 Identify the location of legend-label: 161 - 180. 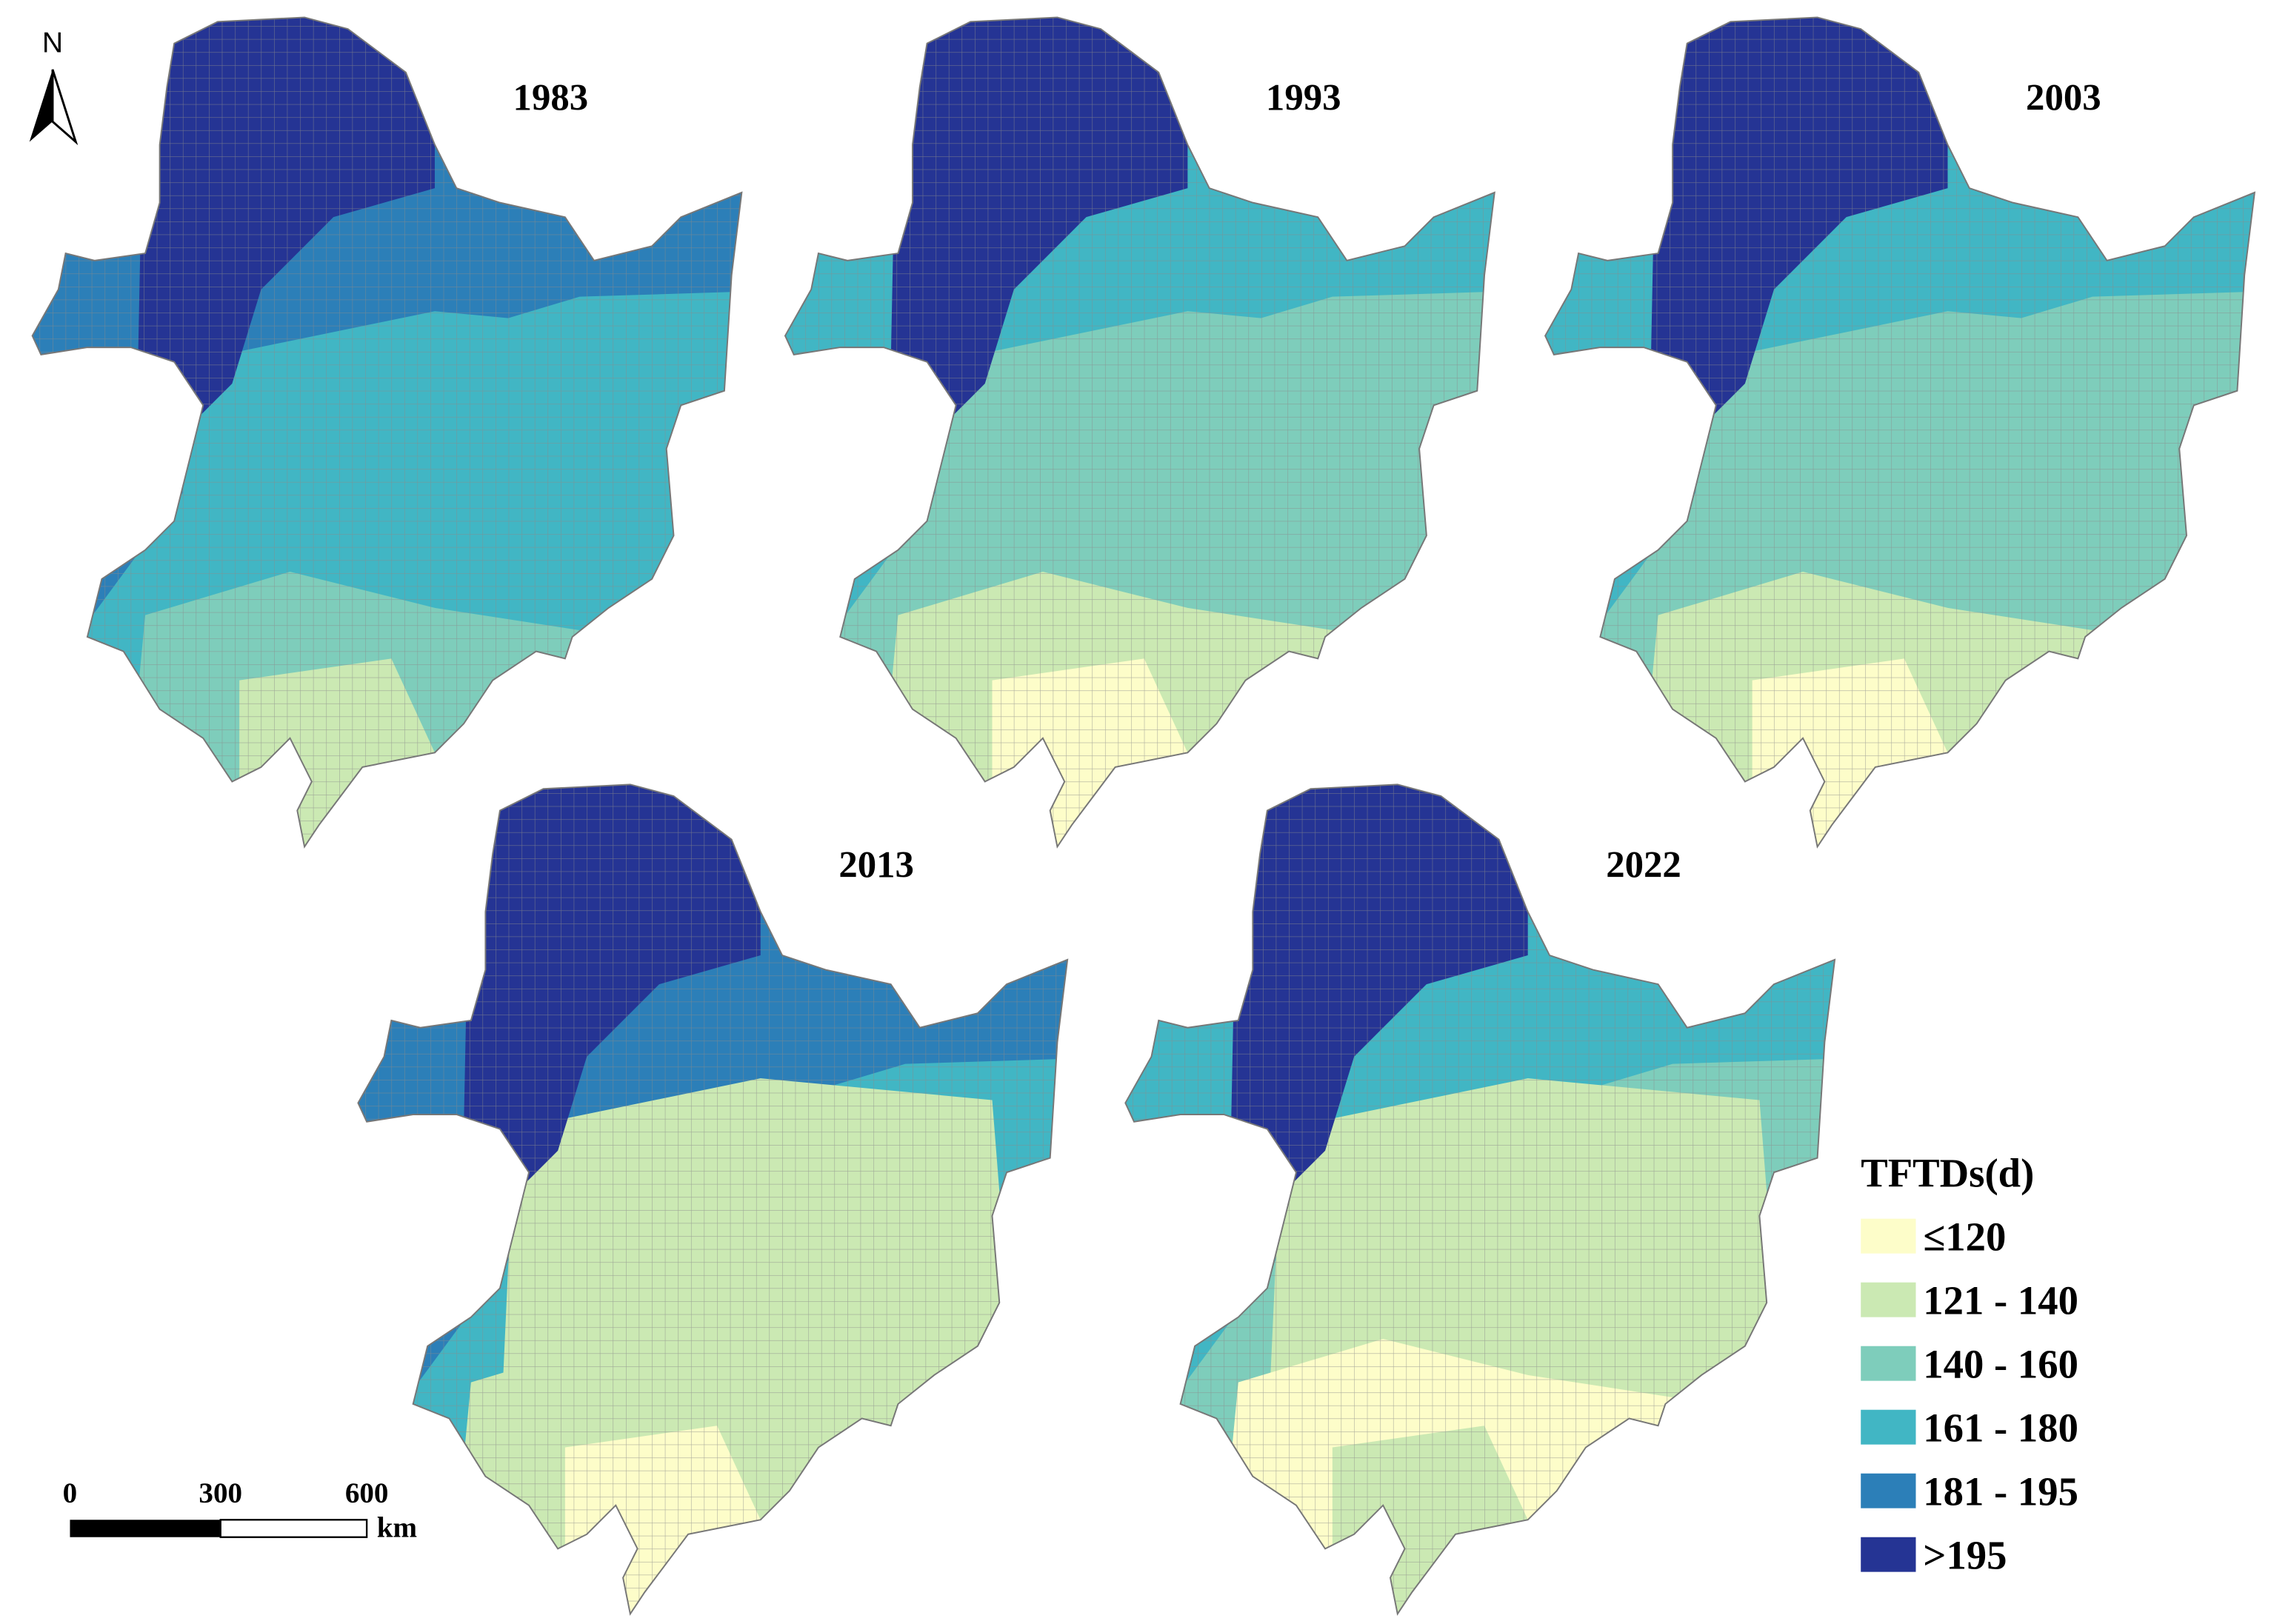
(2000, 1428).